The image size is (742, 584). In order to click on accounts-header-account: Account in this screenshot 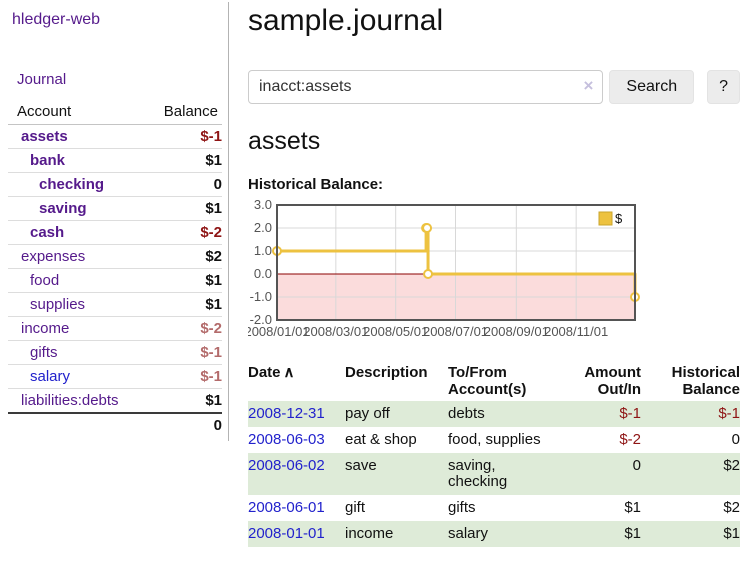, I will do `click(78, 112)`.